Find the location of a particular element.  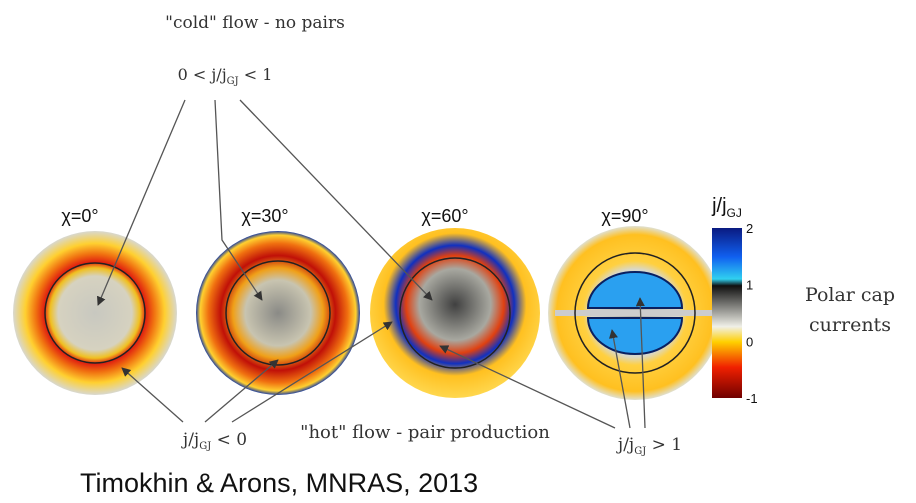

panel-label: χ=0° is located at coordinates (79, 216).